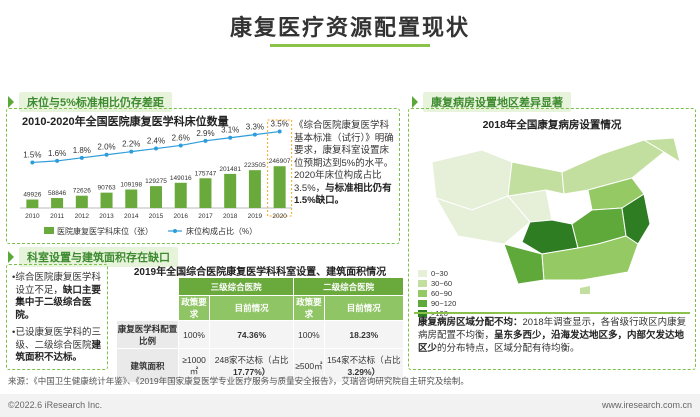 The width and height of the screenshot is (700, 417). I want to click on china-map, so click(556, 215).